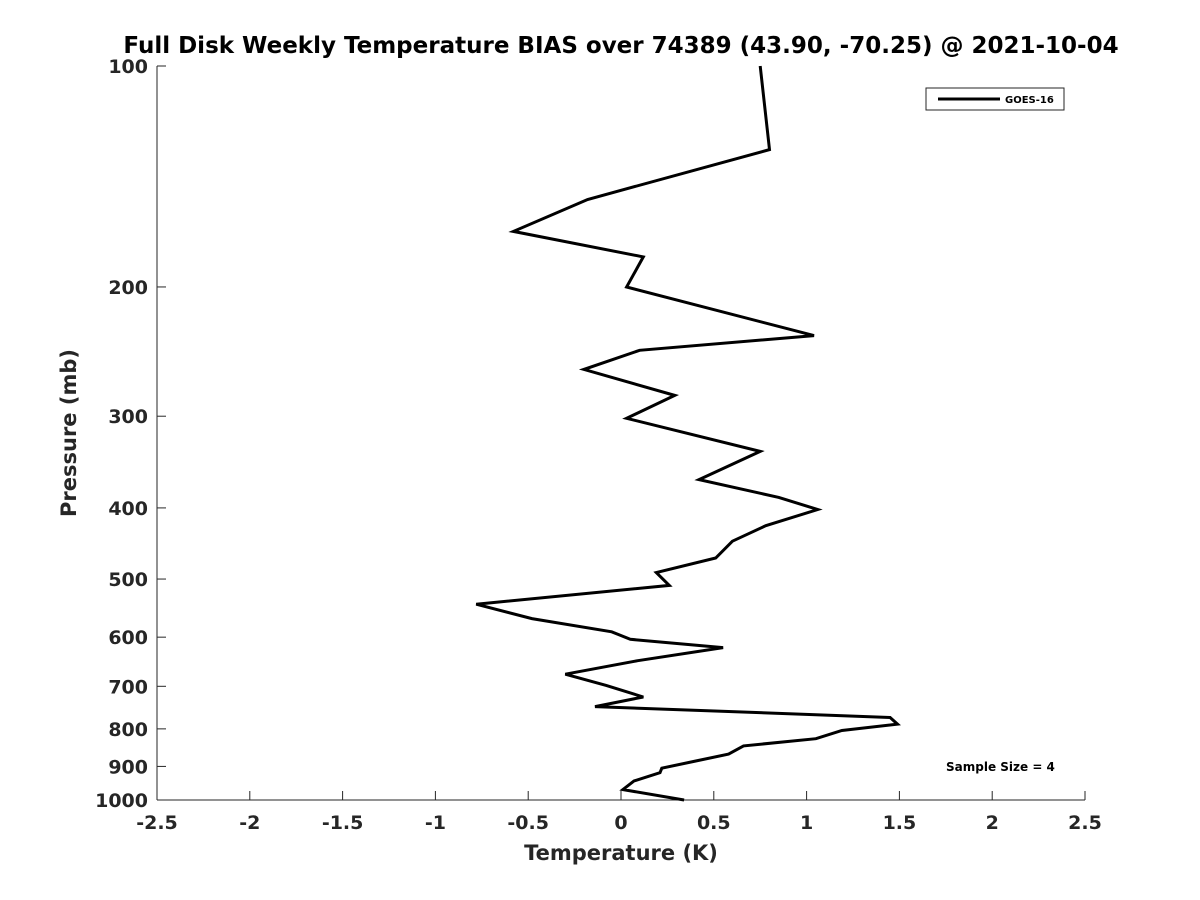  Describe the element at coordinates (128, 767) in the screenshot. I see `y-tick-label: 900` at that location.